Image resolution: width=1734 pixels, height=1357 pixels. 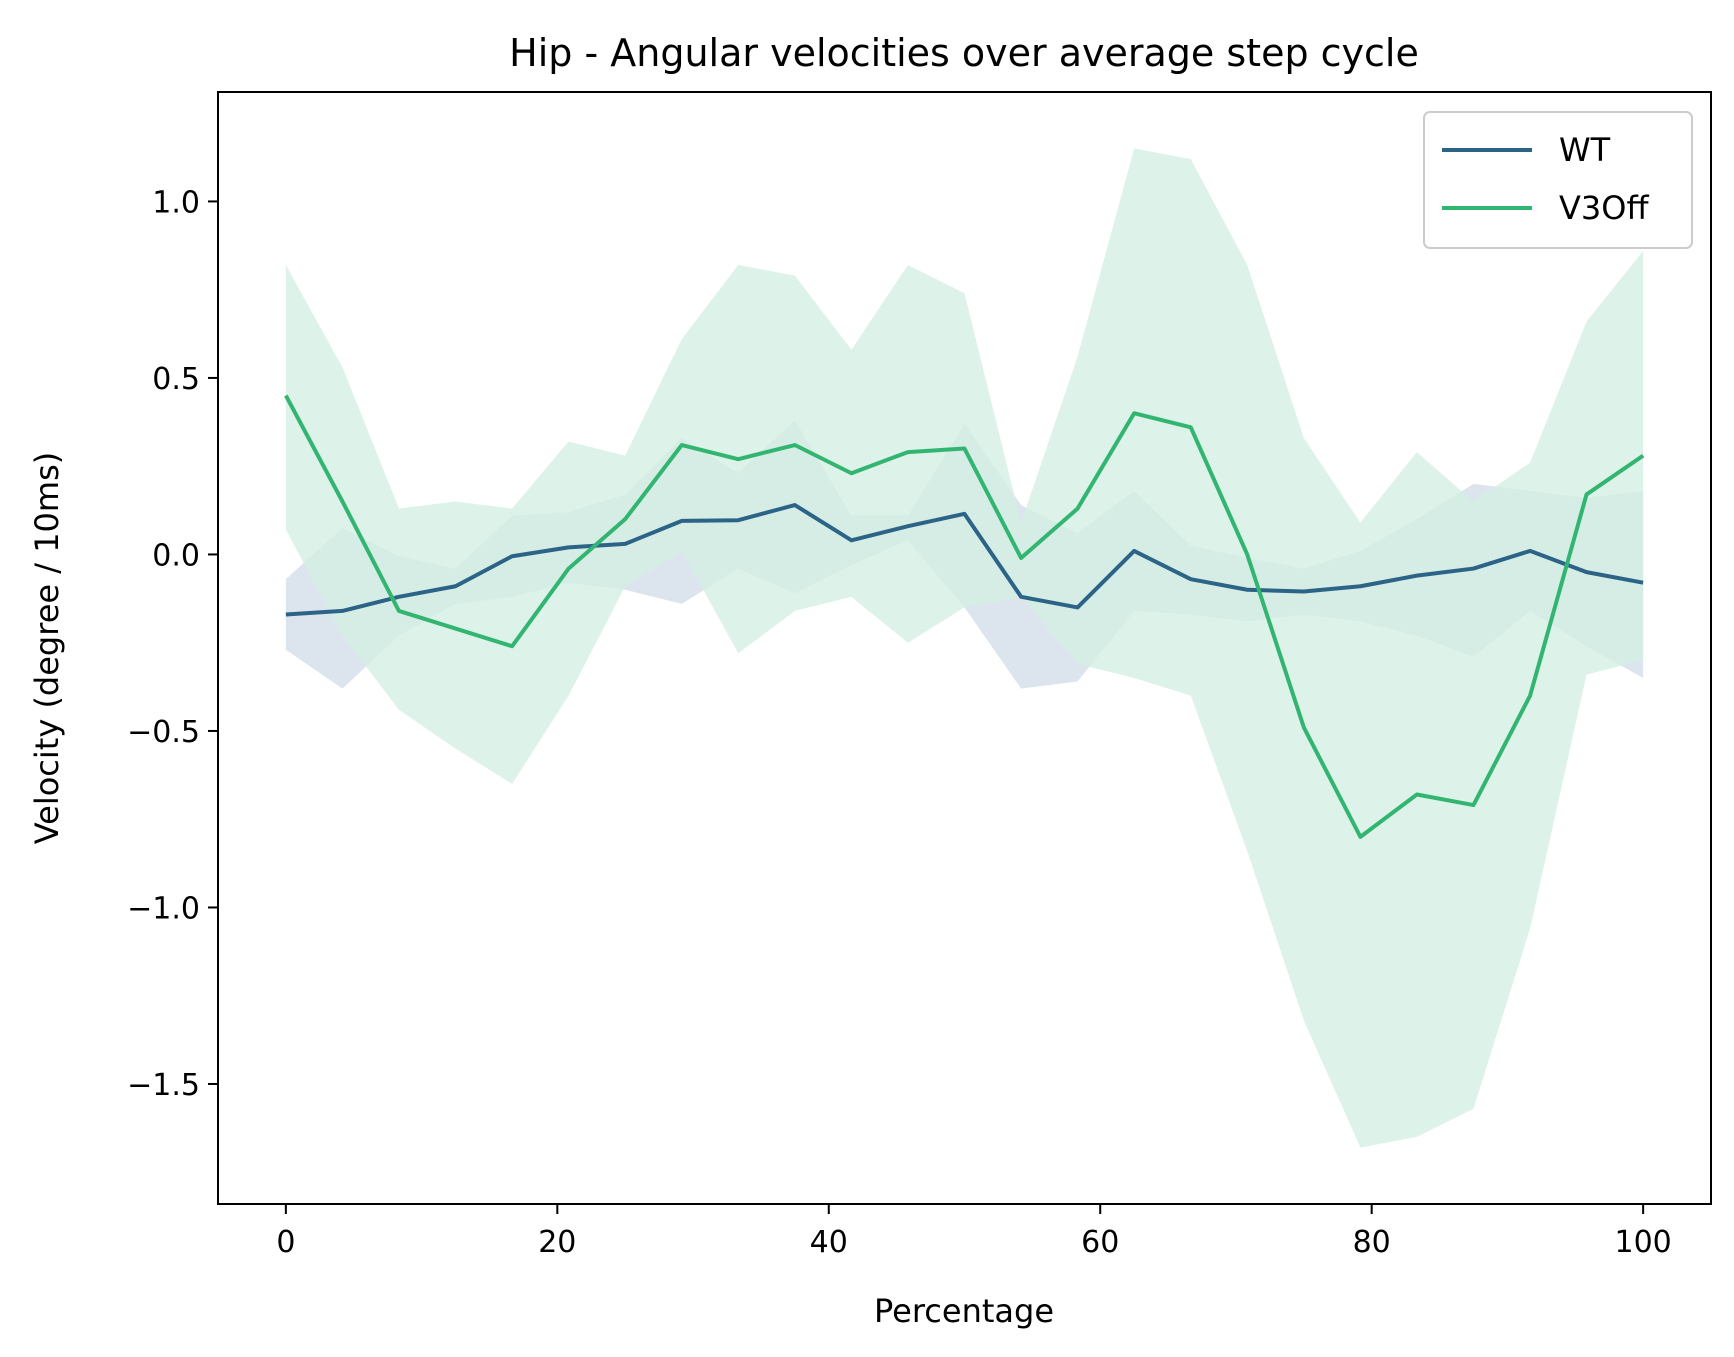 I want to click on legend-label-v3off: V3Off, so click(x=1604, y=208).